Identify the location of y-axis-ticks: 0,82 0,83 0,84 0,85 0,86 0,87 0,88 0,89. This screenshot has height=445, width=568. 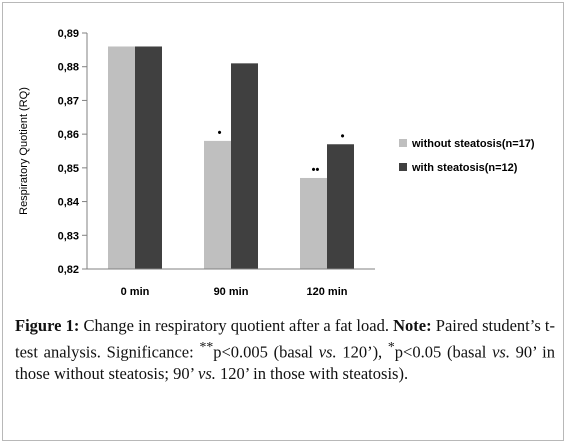
(72, 152).